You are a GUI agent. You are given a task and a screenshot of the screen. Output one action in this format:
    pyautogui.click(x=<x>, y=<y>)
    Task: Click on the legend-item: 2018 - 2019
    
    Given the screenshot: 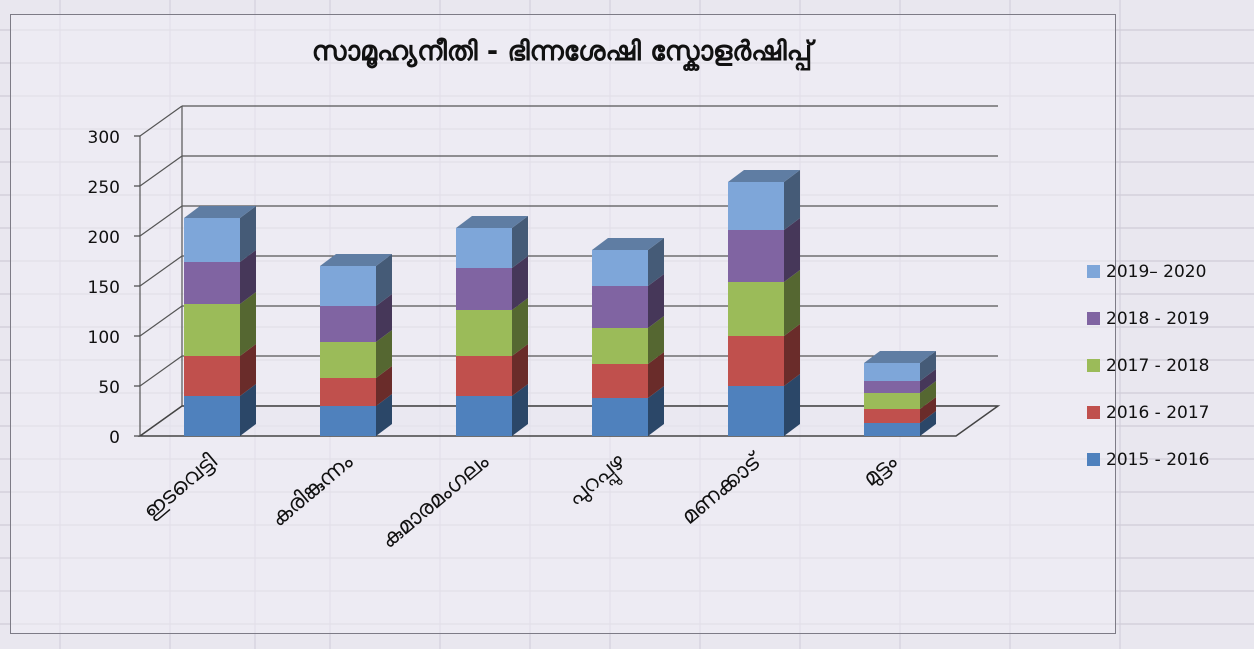 What is the action you would take?
    pyautogui.click(x=1148, y=318)
    